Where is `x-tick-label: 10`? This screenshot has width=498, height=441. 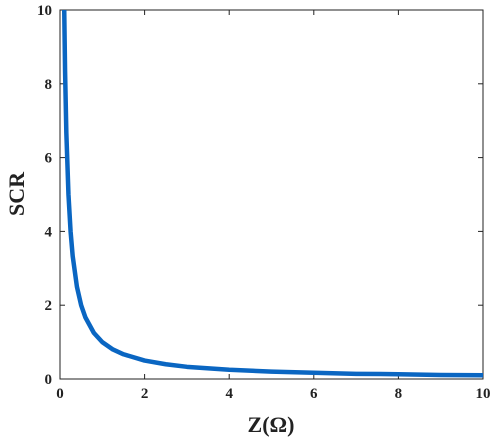 x-tick-label: 10 is located at coordinates (483, 394).